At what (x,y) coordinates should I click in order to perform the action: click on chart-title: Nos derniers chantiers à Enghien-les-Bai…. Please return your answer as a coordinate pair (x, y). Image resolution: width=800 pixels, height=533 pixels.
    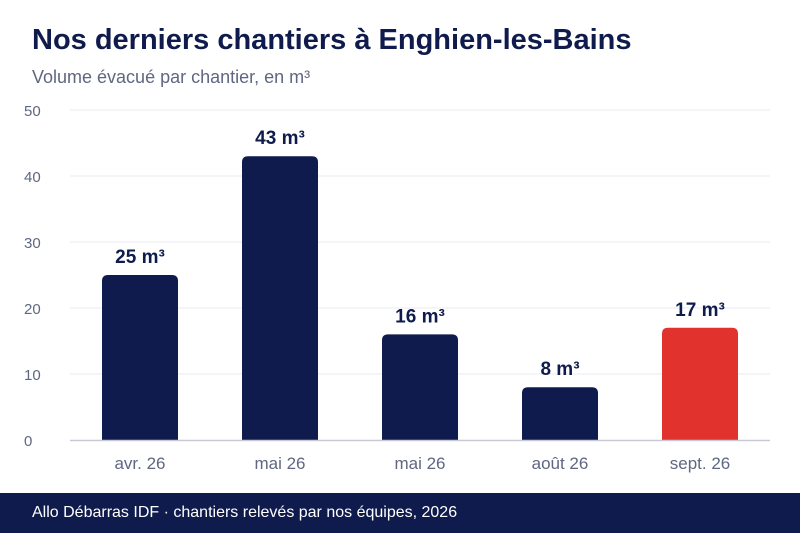
    Looking at the image, I should click on (332, 40).